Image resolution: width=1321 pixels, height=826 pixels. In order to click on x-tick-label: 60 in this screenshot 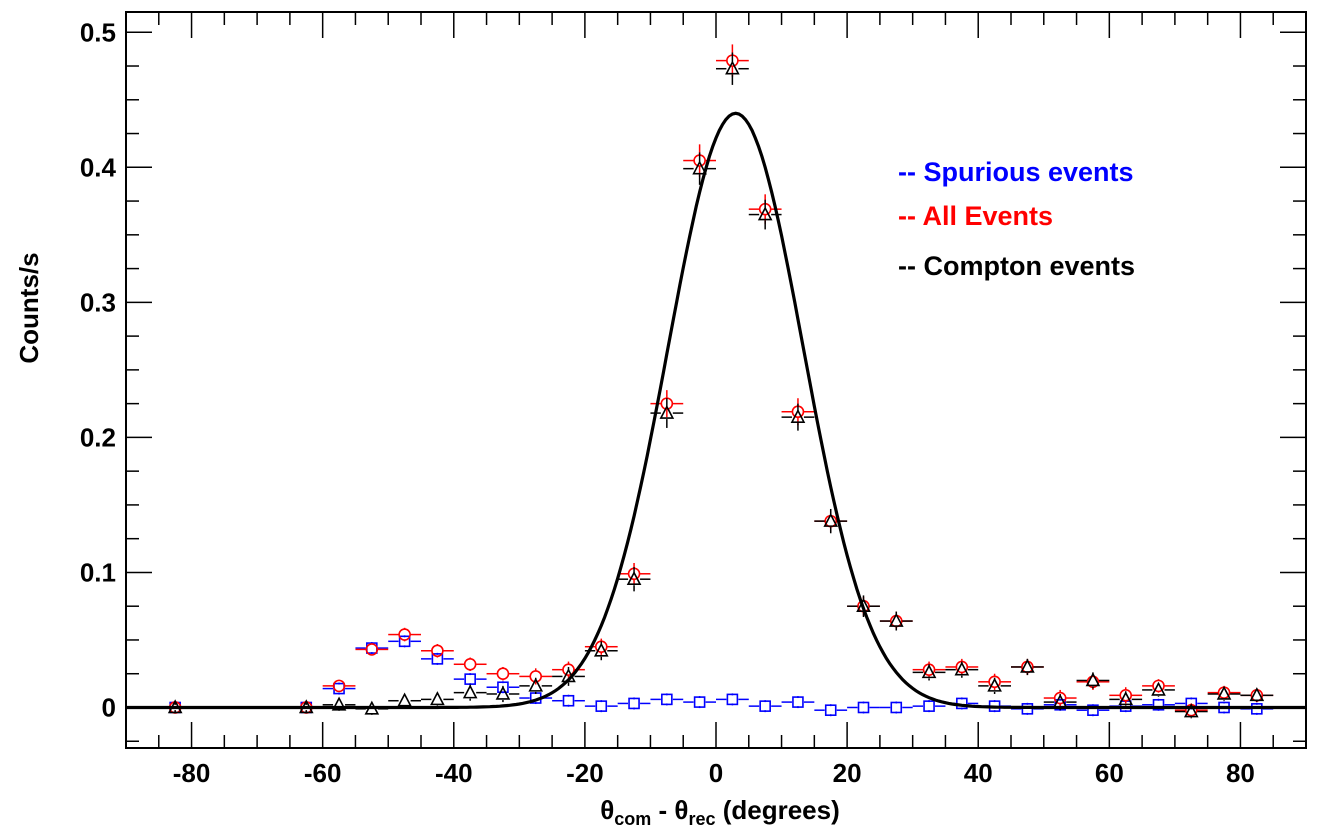, I will do `click(1109, 773)`.